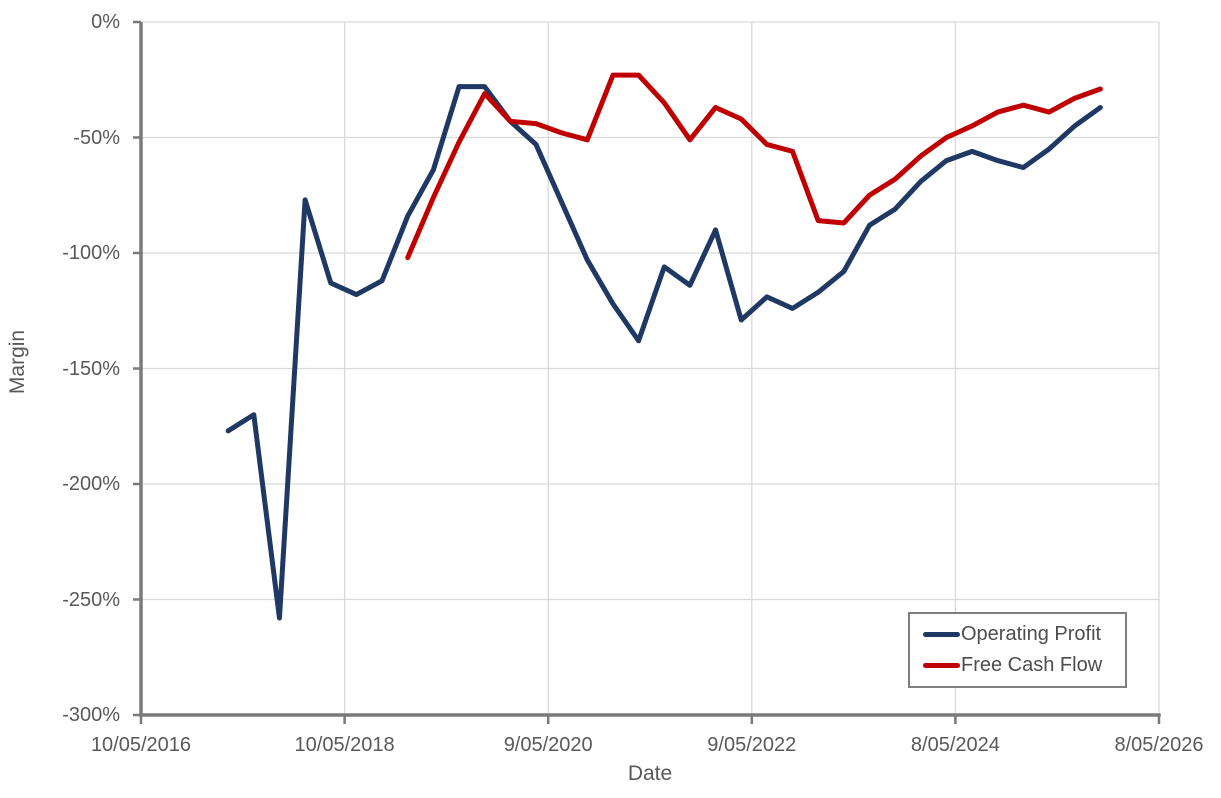  I want to click on x-tick-label: 9/05/2022, so click(752, 745).